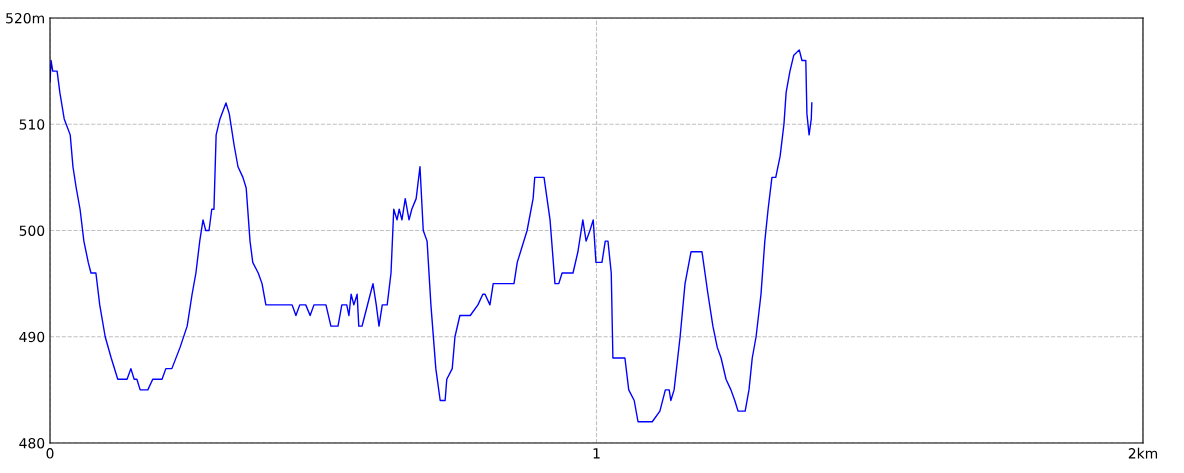  I want to click on x-tick-label: 2km, so click(1143, 453).